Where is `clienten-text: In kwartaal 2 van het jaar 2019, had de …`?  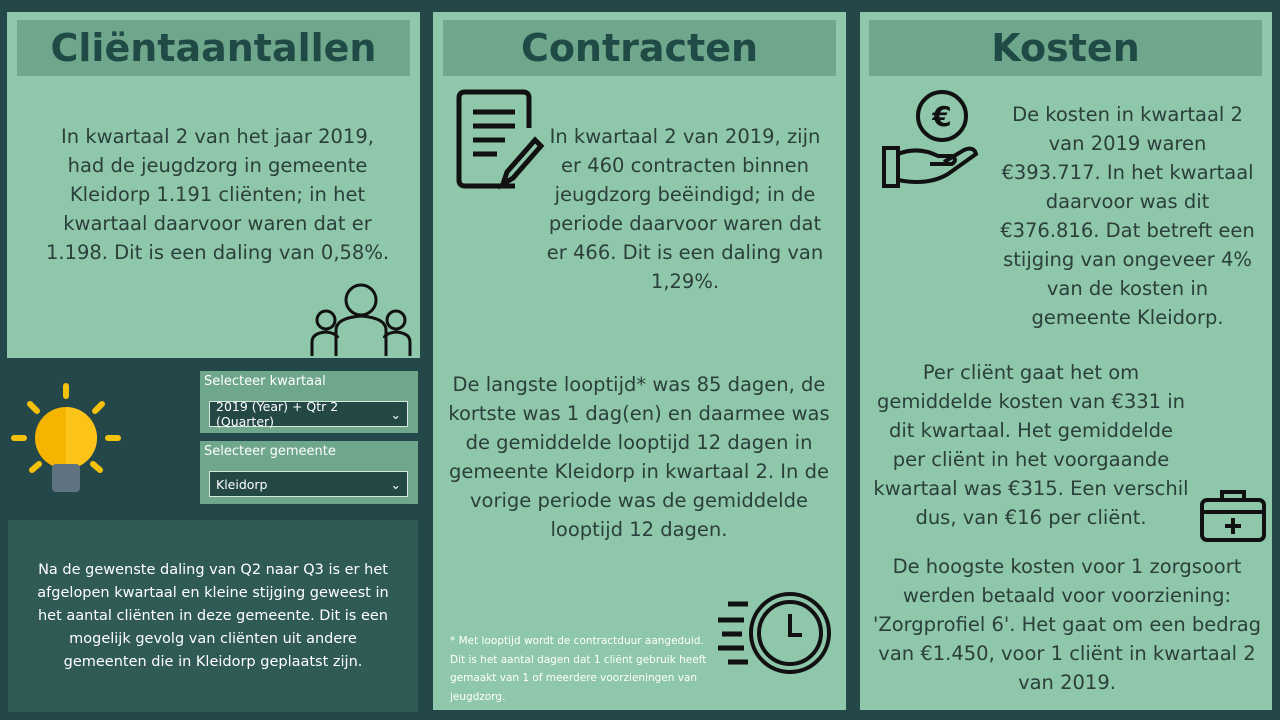
clienten-text: In kwartaal 2 van het jaar 2019, had de … is located at coordinates (217, 194).